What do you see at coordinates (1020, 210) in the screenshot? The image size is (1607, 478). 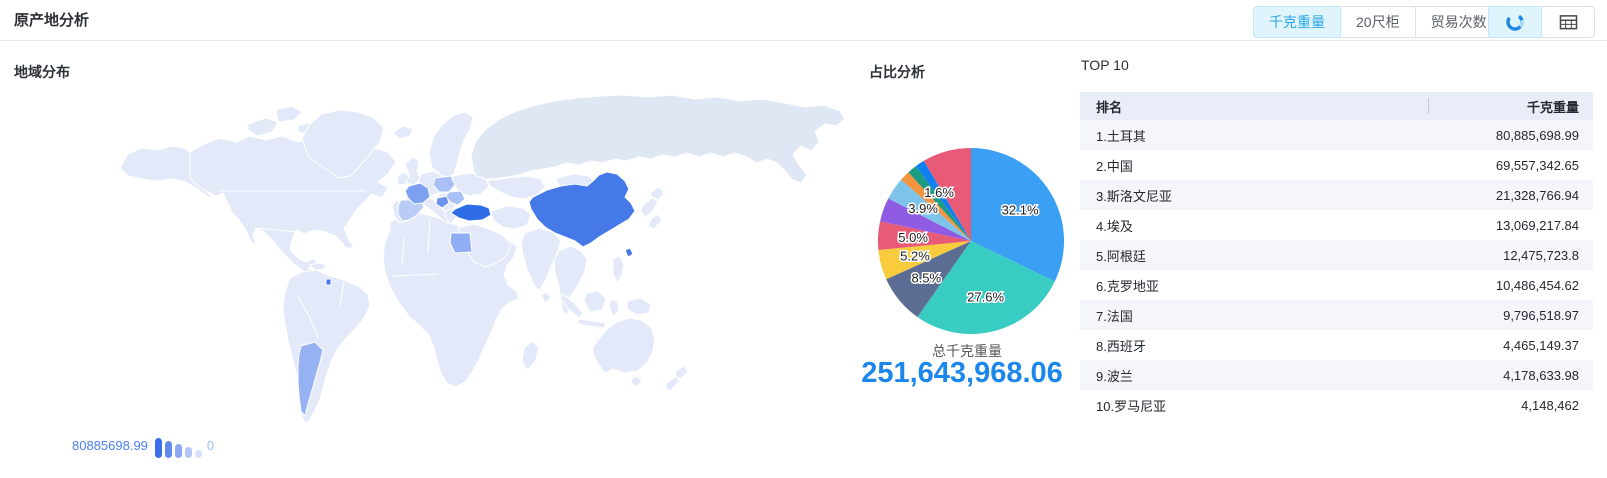 I see `pie-slice-label: 32.1%` at bounding box center [1020, 210].